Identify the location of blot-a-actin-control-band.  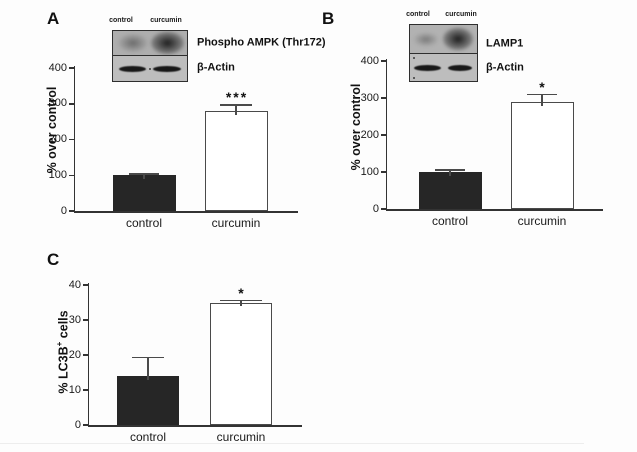
(132, 68).